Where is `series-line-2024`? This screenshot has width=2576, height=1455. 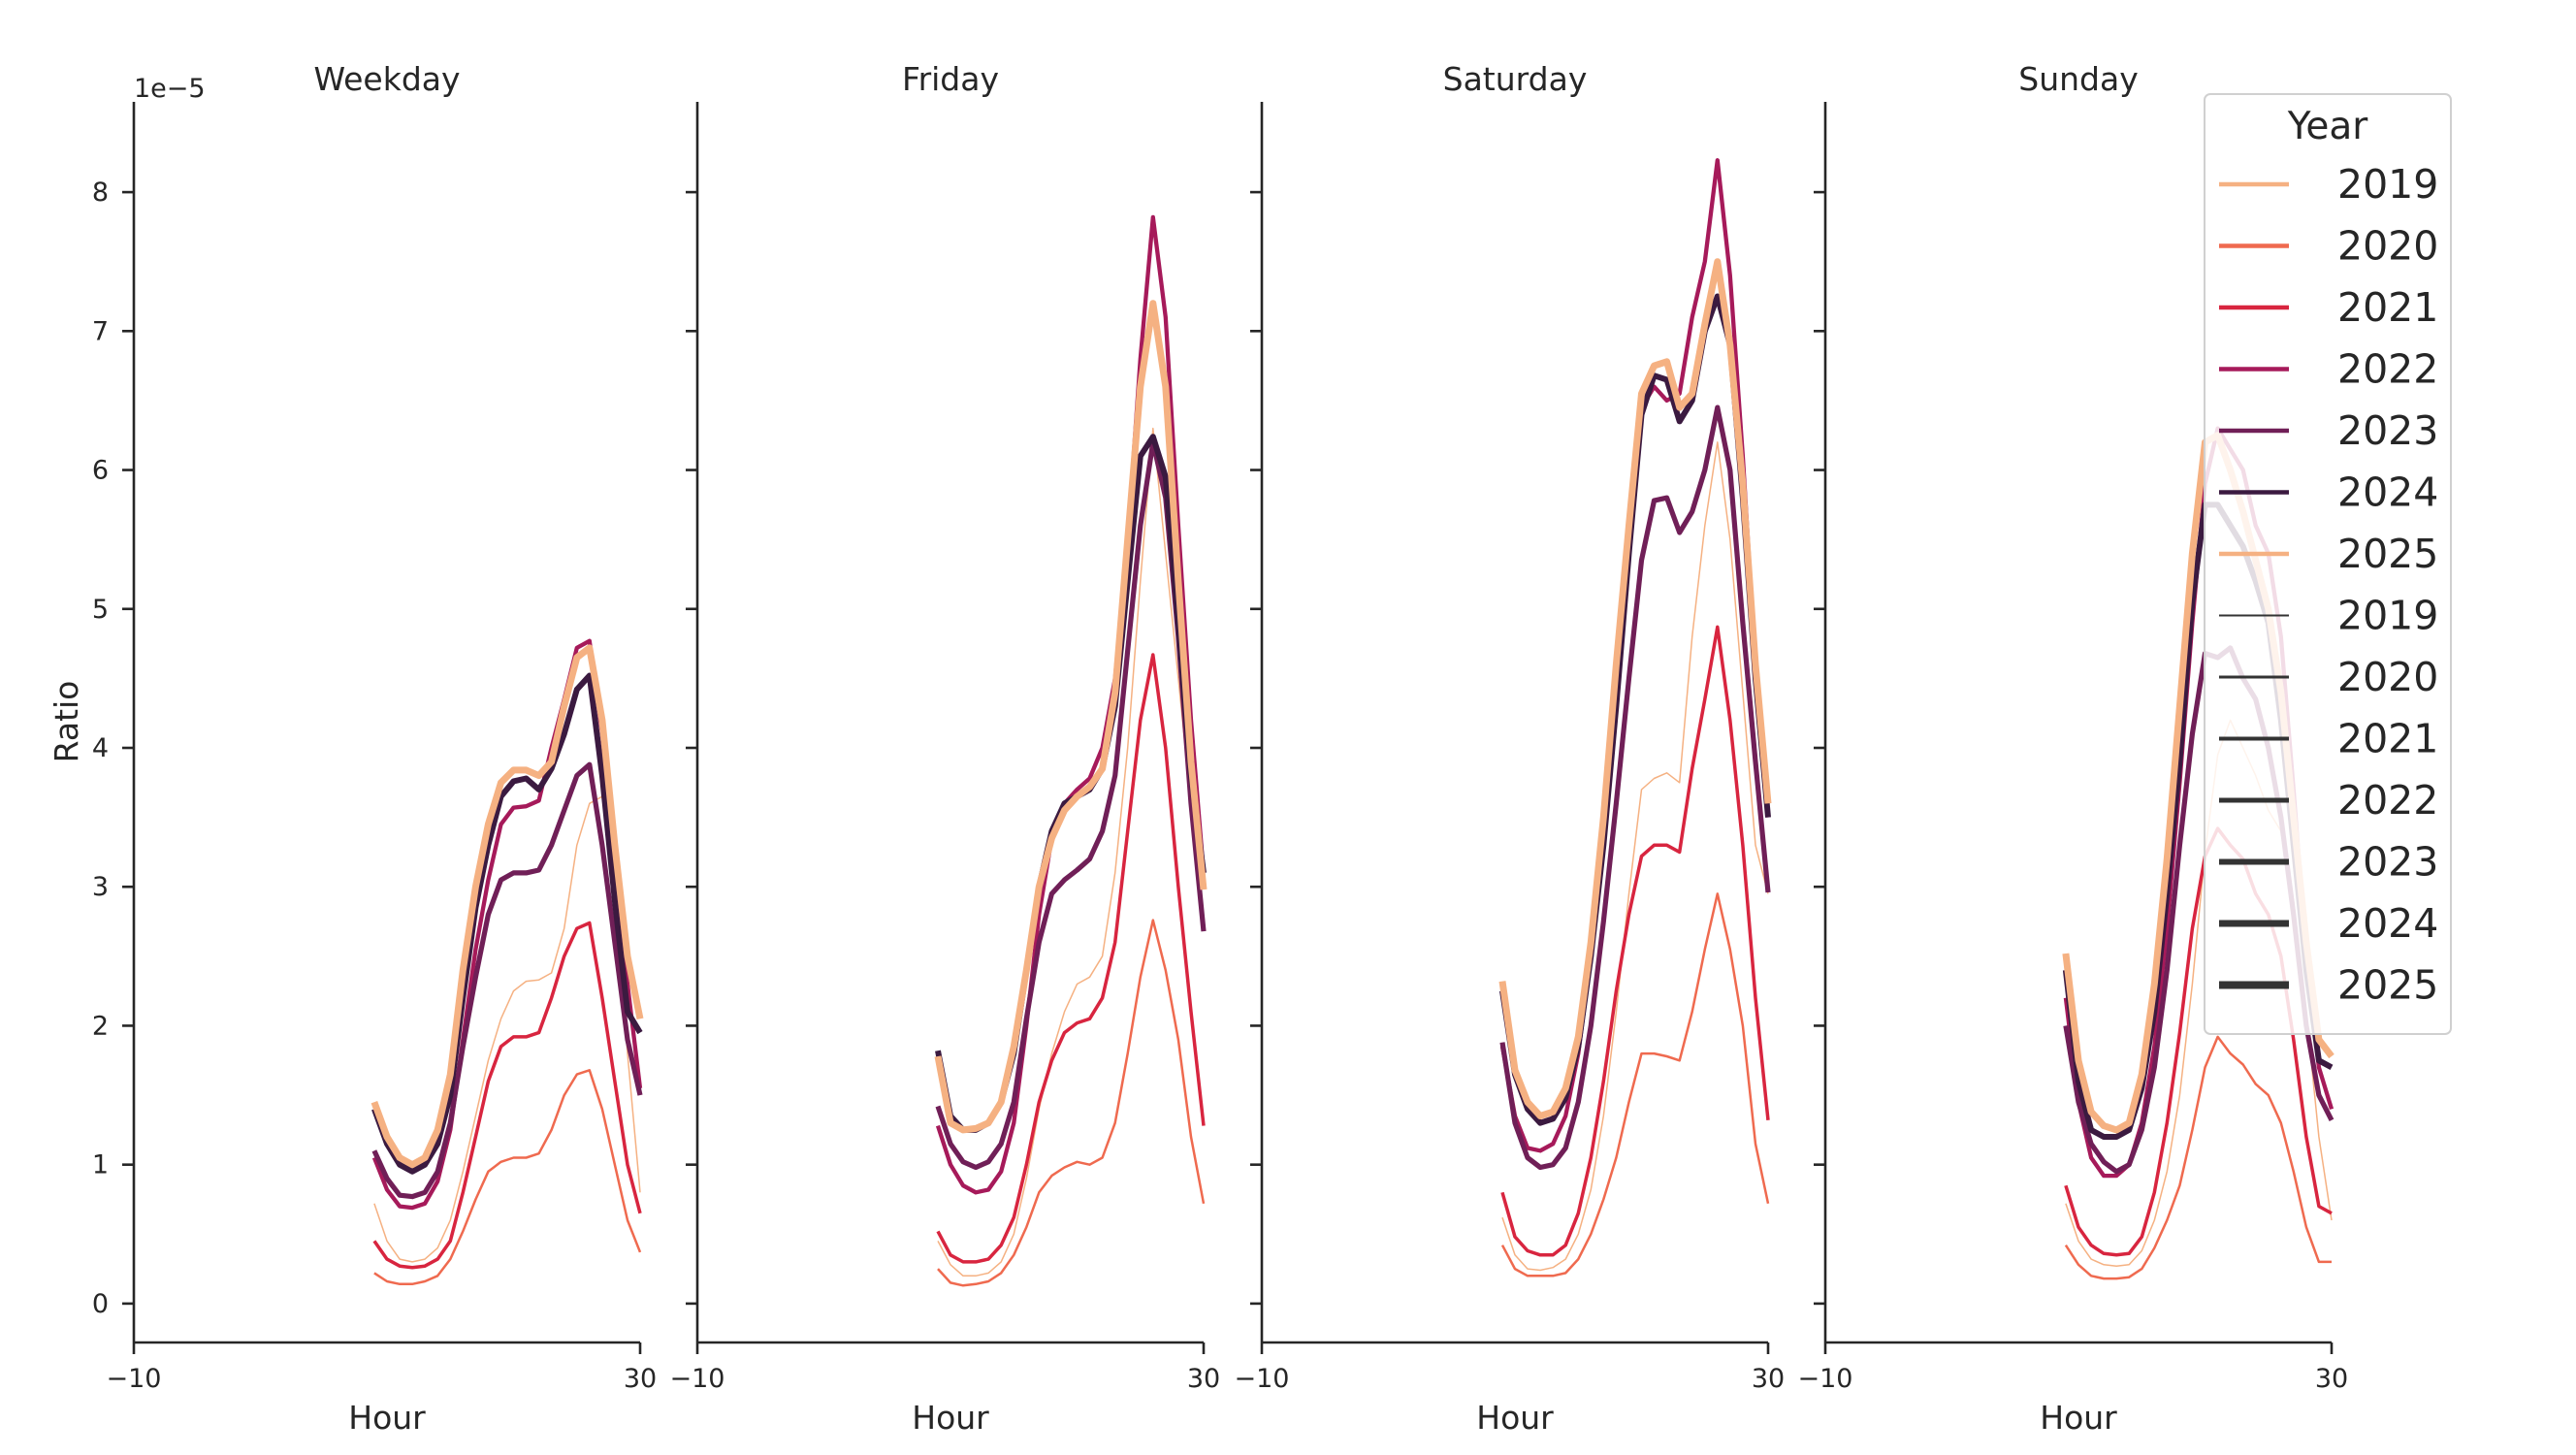 series-line-2024 is located at coordinates (507, 923).